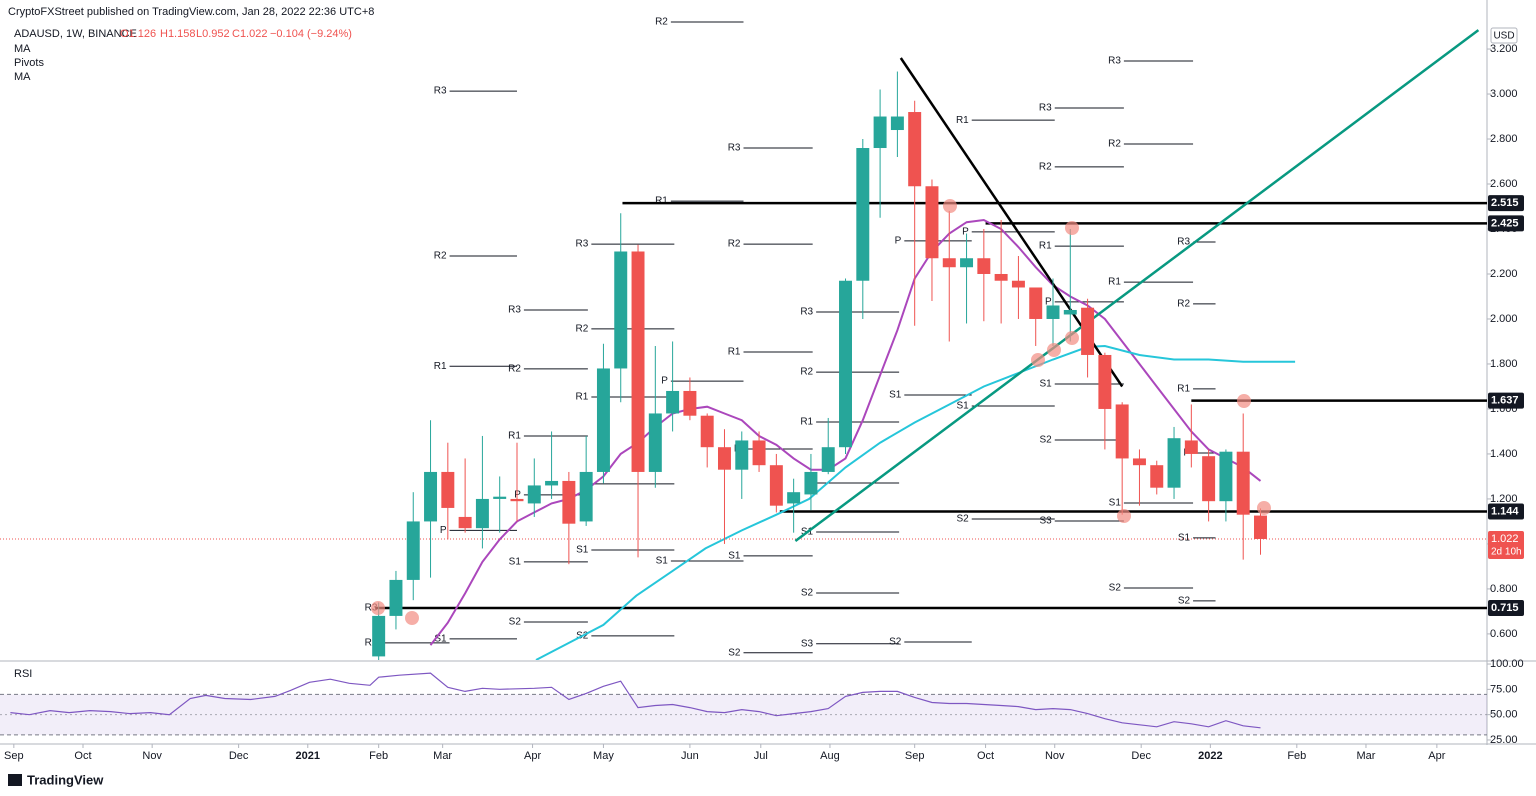 This screenshot has width=1536, height=796. Describe the element at coordinates (1504, 454) in the screenshot. I see `y-tick-label: 1.400` at that location.